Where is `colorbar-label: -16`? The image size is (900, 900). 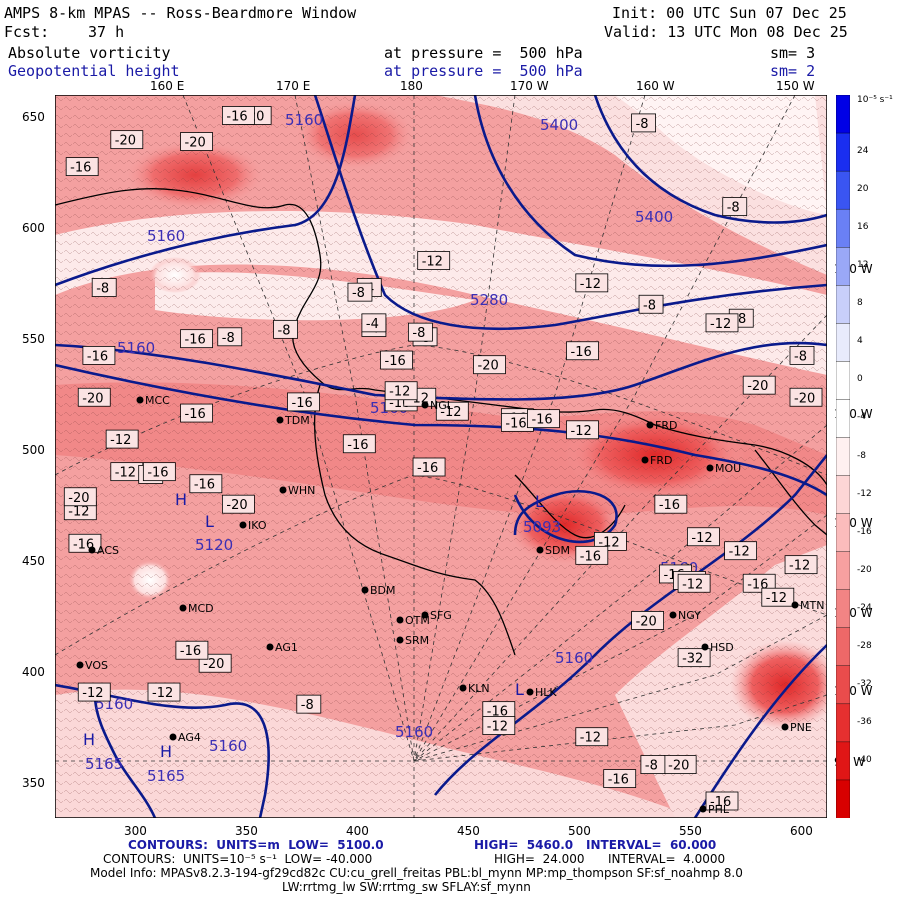 colorbar-label: -16 is located at coordinates (864, 531).